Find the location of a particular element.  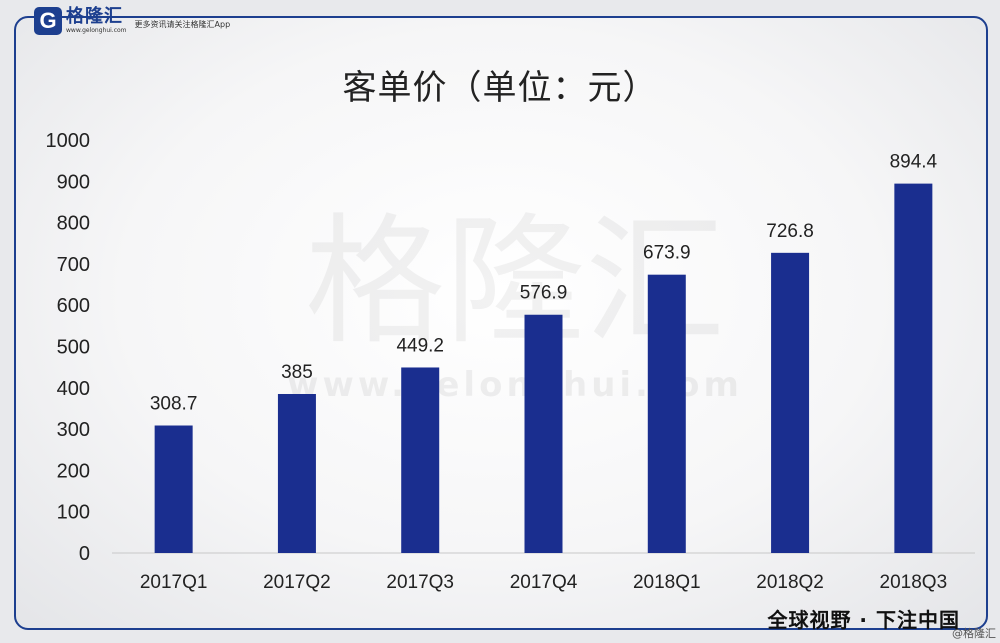

logo: G 格隆汇 www.gelonghui.com 更多资讯请关注格隆汇App is located at coordinates (132, 21).